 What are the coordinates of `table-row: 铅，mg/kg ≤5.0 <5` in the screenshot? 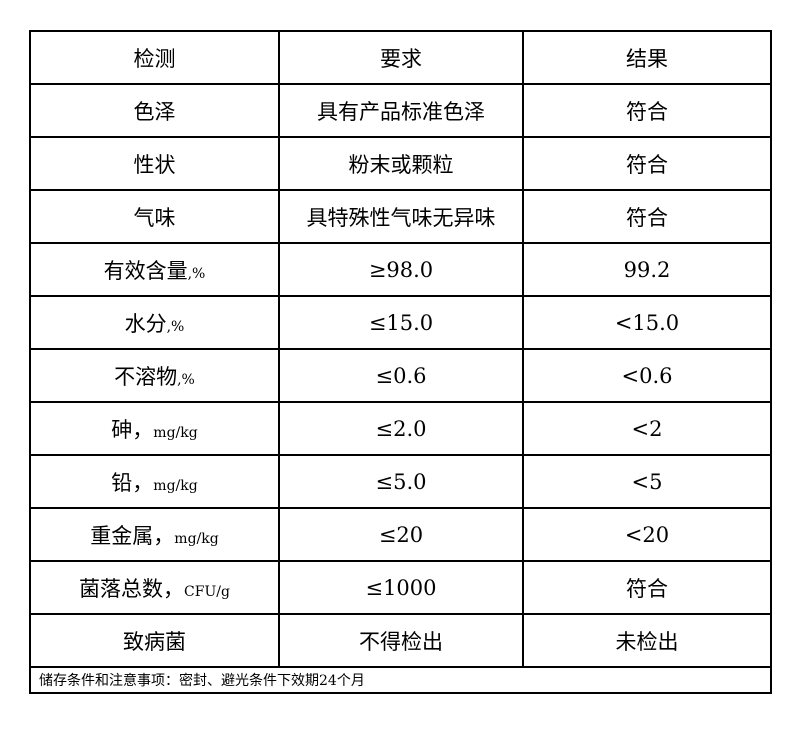 It's located at (400, 481).